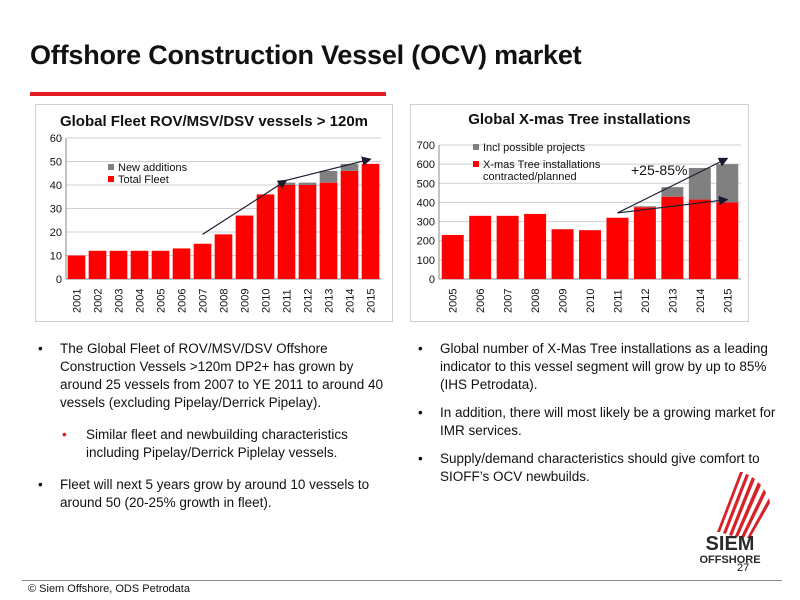 Image resolution: width=800 pixels, height=600 pixels. I want to click on y-tick-label: 10, so click(56, 257).